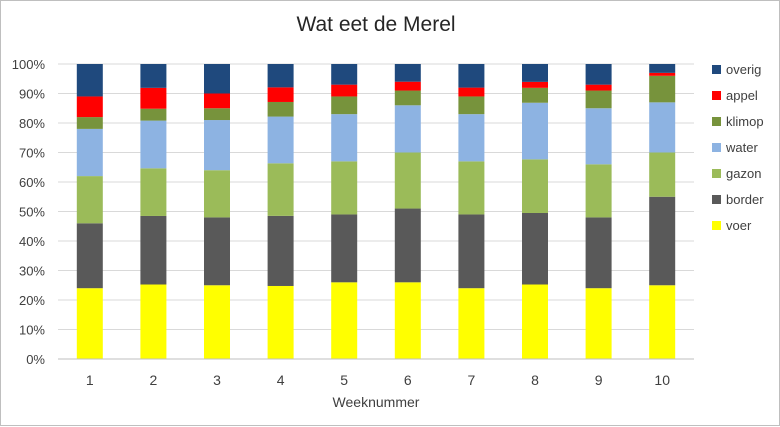 This screenshot has width=780, height=427. What do you see at coordinates (716, 199) in the screenshot?
I see `legend-swatch-border` at bounding box center [716, 199].